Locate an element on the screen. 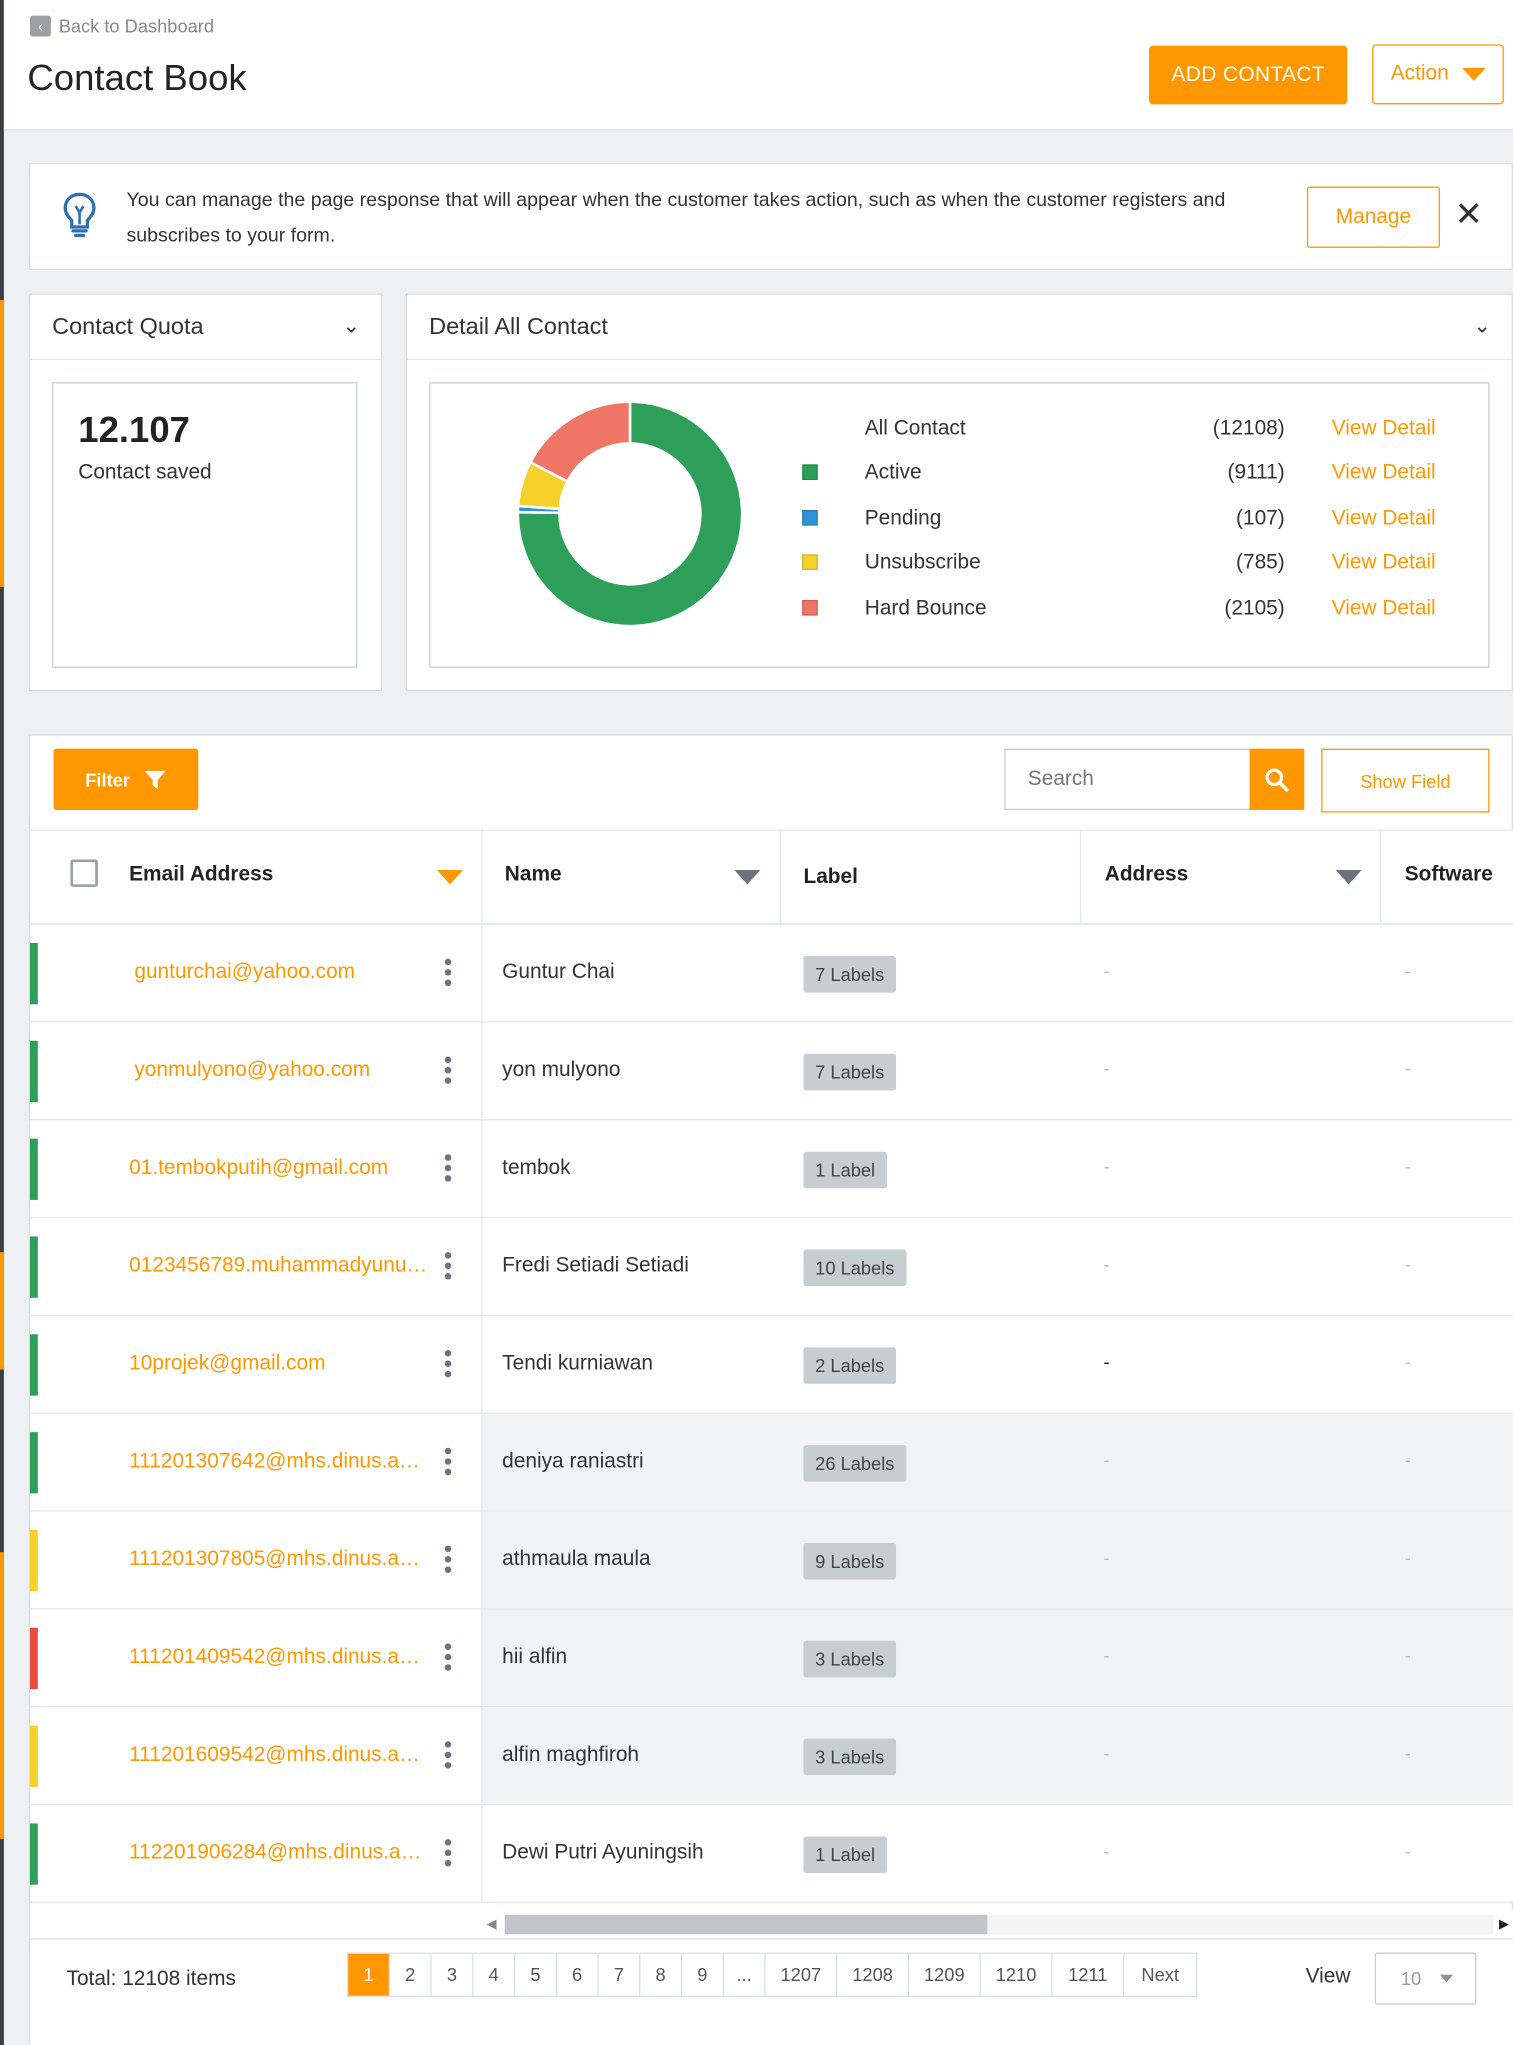  show-field-button: Show Field is located at coordinates (1405, 780).